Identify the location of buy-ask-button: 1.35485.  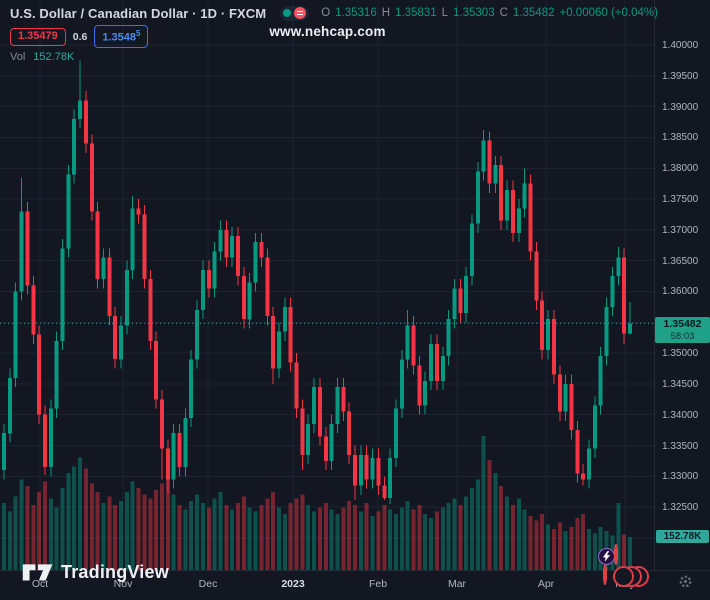
(121, 36).